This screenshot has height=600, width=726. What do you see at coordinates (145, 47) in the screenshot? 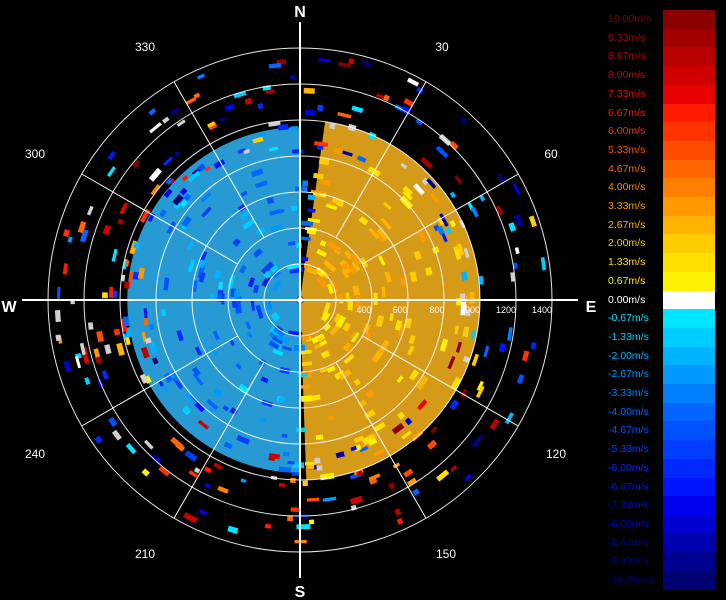
I see `azimuth-330: 330` at bounding box center [145, 47].